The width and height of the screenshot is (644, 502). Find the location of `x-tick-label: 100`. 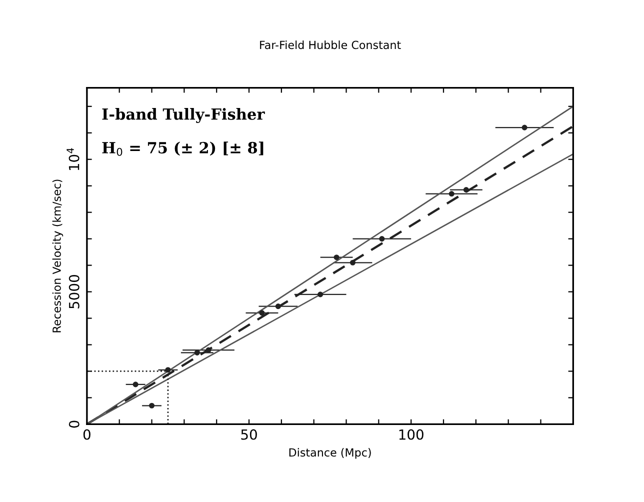

x-tick-label: 100 is located at coordinates (411, 434).